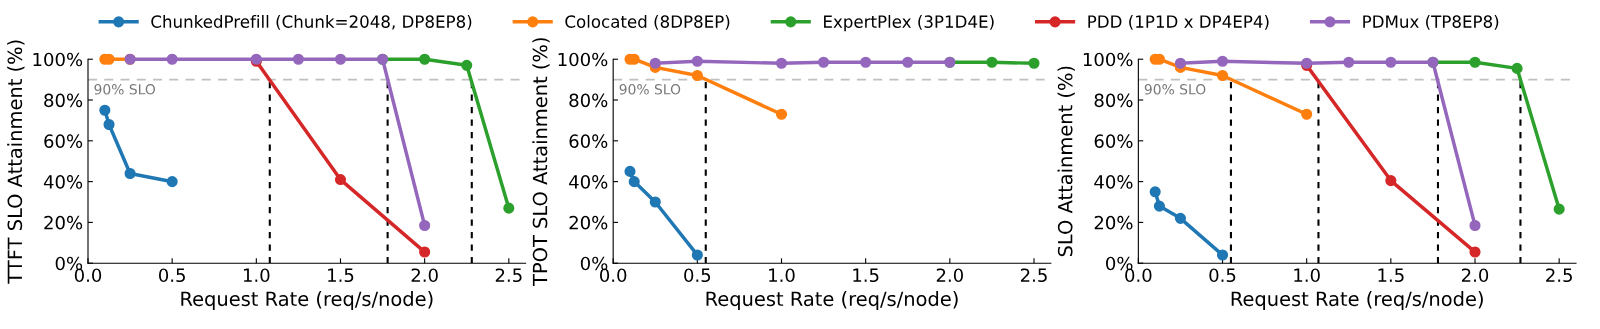 The height and width of the screenshot is (329, 1600). I want to click on legend-label: ExpertPlex (3P1D4E), so click(909, 23).